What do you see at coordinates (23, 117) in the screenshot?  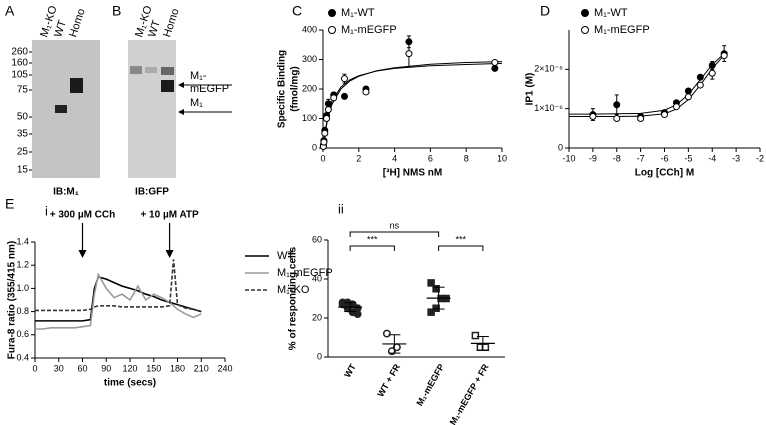 I see `marker-label: 50` at bounding box center [23, 117].